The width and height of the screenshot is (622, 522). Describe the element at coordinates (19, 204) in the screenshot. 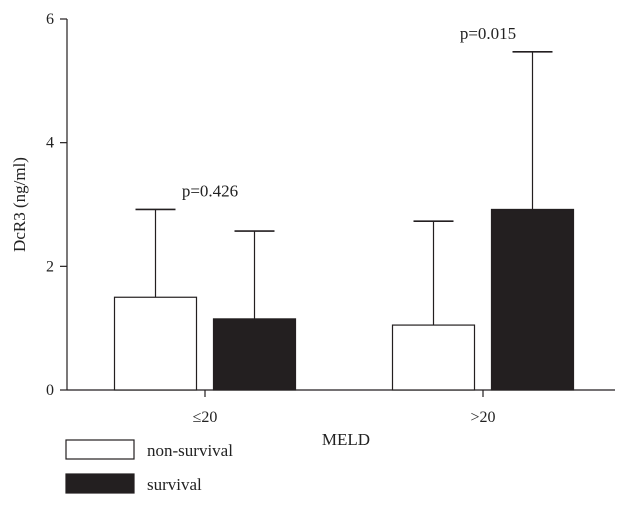

I see `y-axis-title: DcR3 (ng/ml)` at that location.